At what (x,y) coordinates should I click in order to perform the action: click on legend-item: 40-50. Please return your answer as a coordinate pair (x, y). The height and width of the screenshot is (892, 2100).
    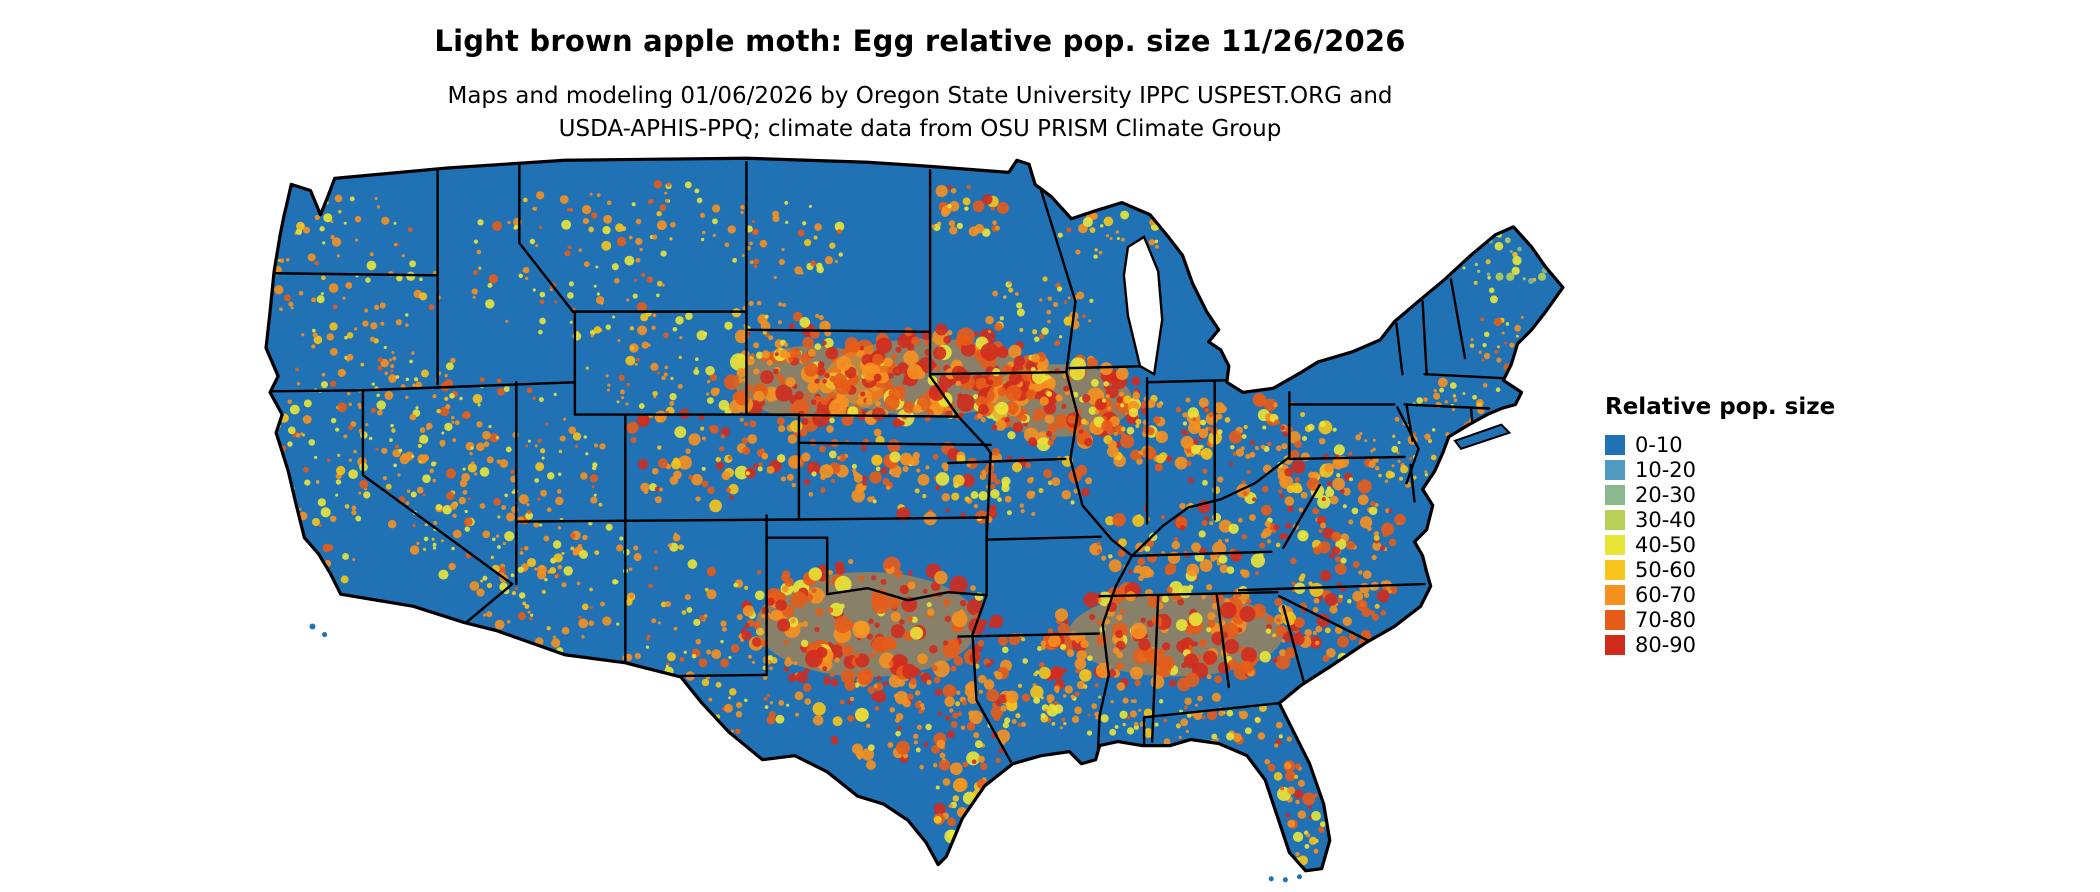
    Looking at the image, I should click on (1720, 544).